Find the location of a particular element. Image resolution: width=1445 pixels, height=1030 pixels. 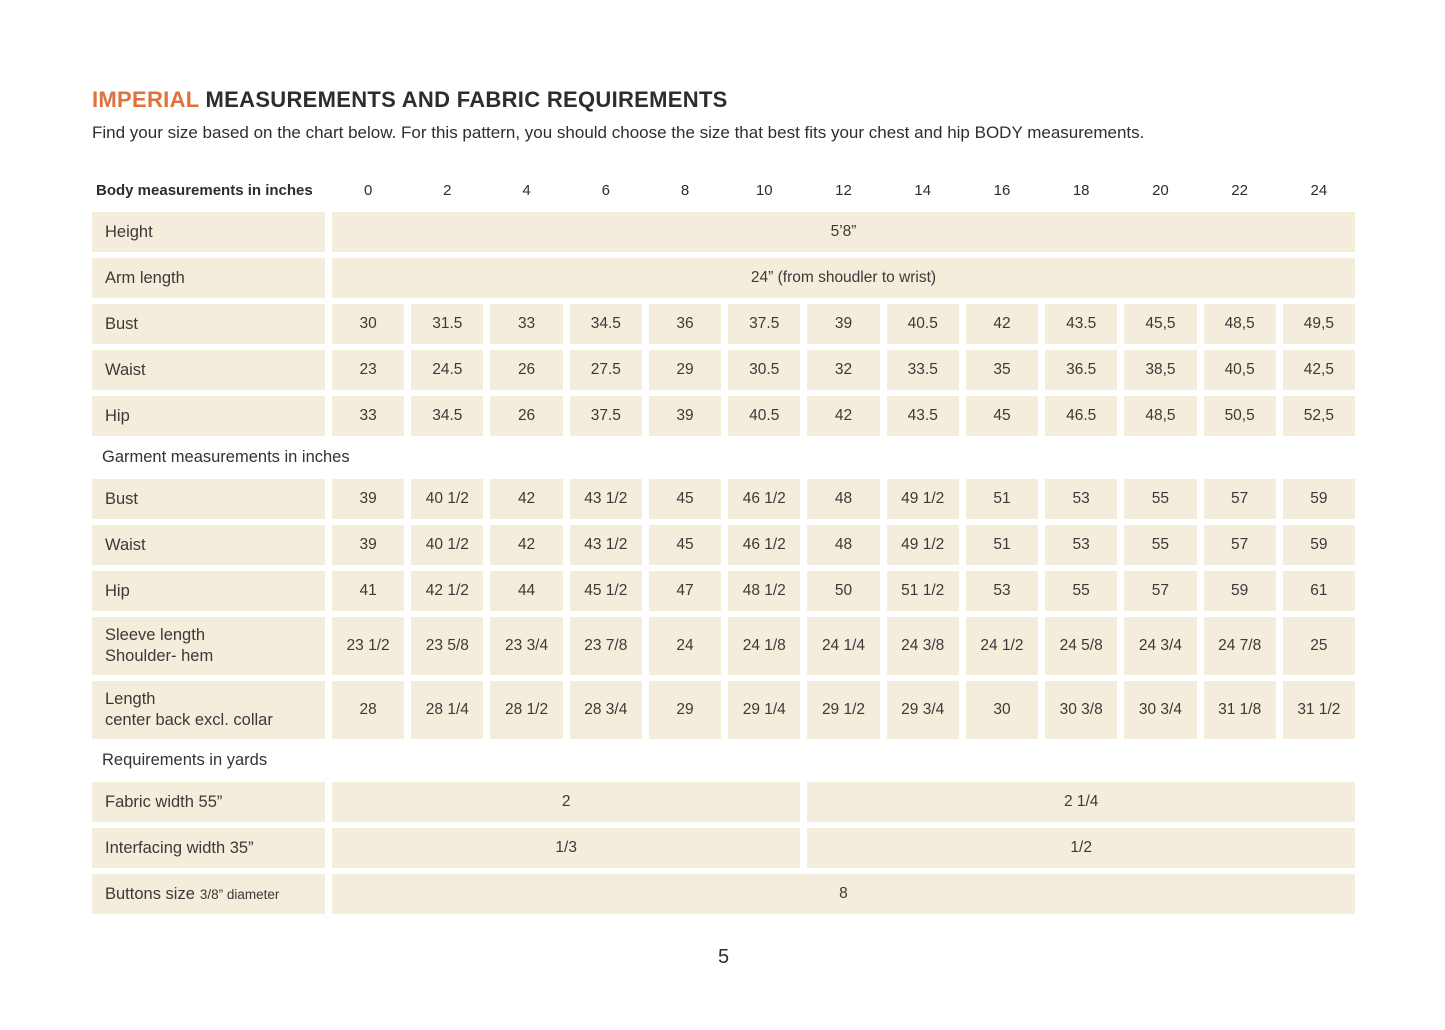

size-column-header: 8 is located at coordinates (685, 190).